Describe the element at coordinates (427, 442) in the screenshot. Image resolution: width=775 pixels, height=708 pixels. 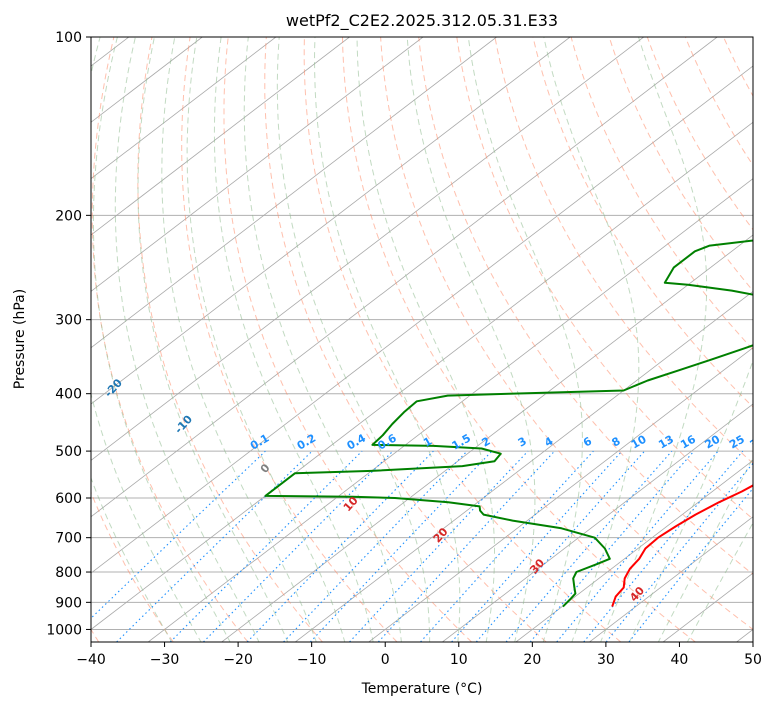
I see `mixing-ratio-label: 1` at that location.